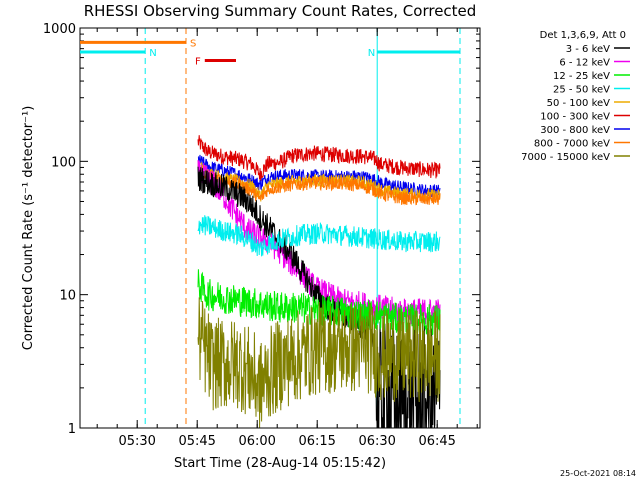  Describe the element at coordinates (152, 53) in the screenshot. I see `status-bar-label-1: N` at that location.